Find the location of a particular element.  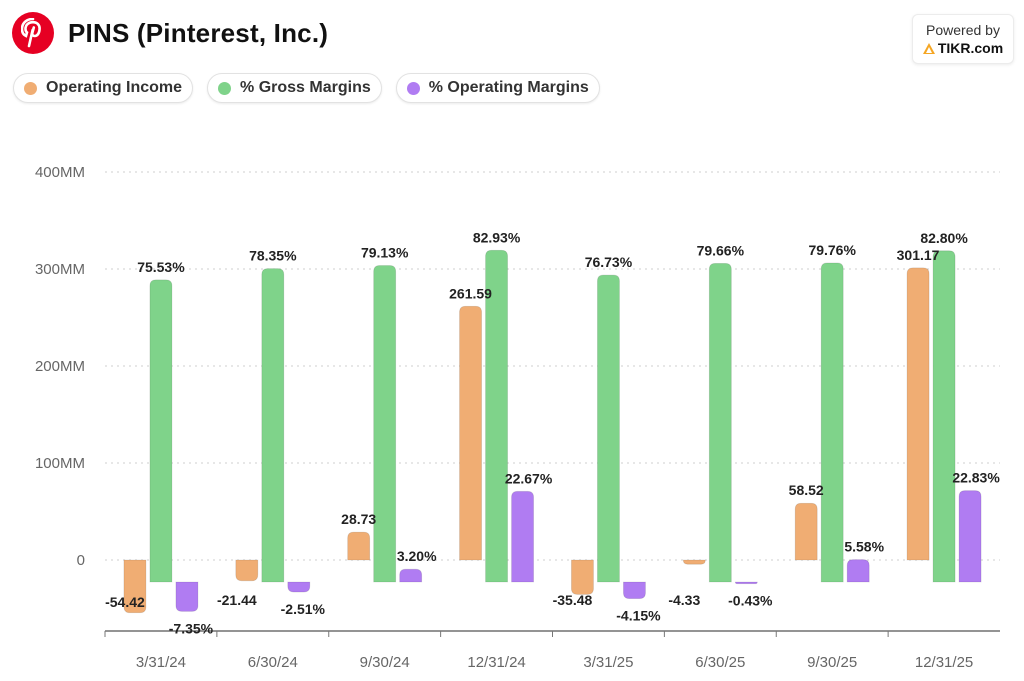

data-label-gross-margin: 76.73% is located at coordinates (609, 262).